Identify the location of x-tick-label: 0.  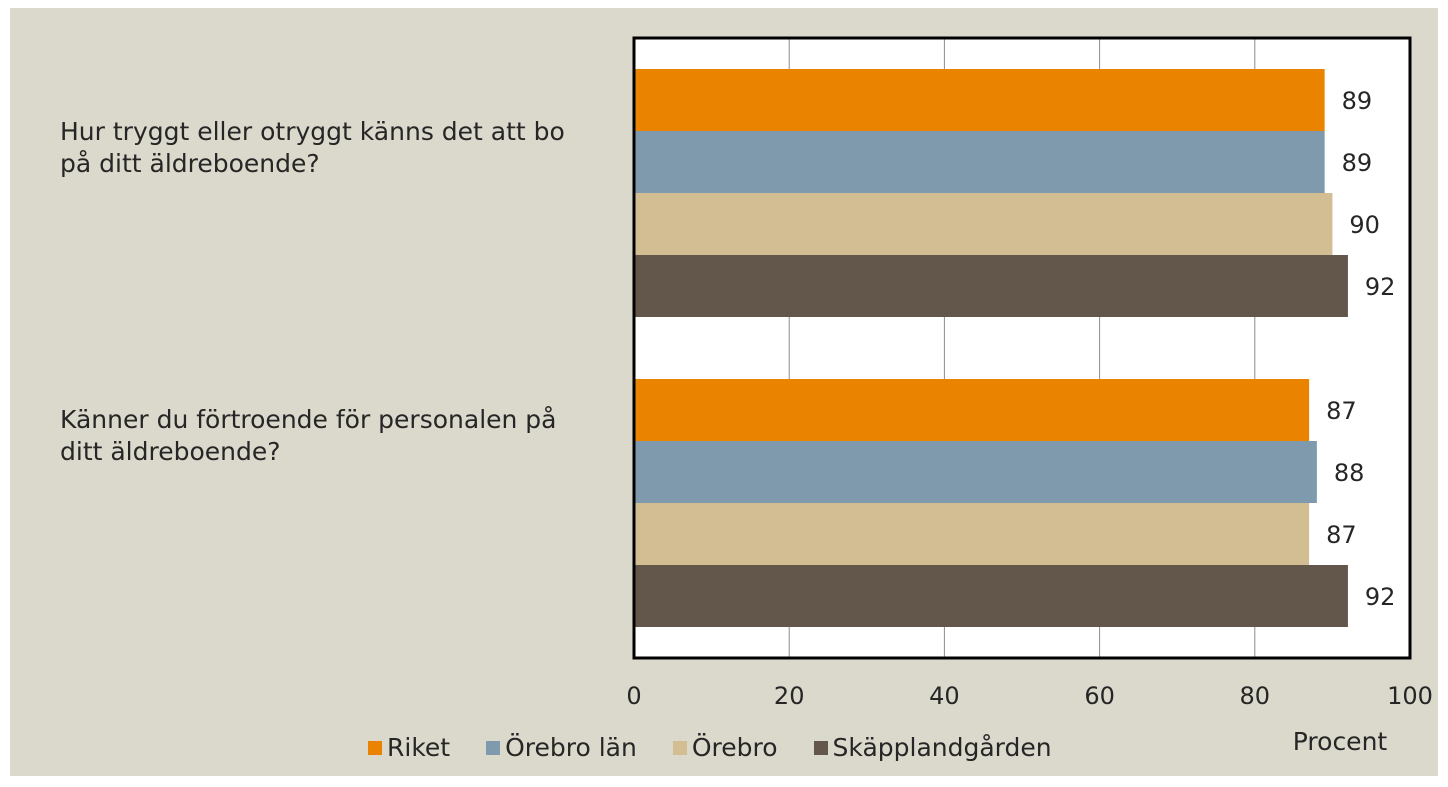
(633, 696).